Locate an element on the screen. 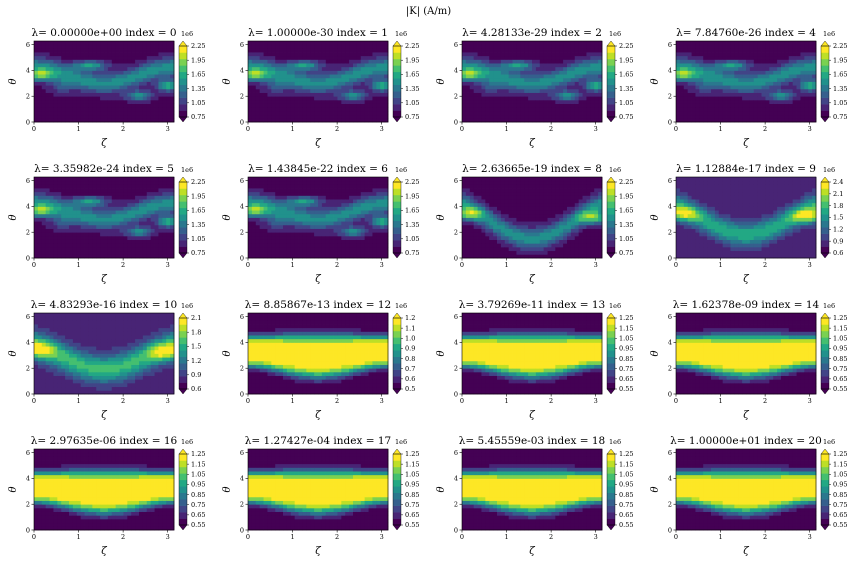 This screenshot has height=568, width=857. x-tick-label: 2 is located at coordinates (337, 129).